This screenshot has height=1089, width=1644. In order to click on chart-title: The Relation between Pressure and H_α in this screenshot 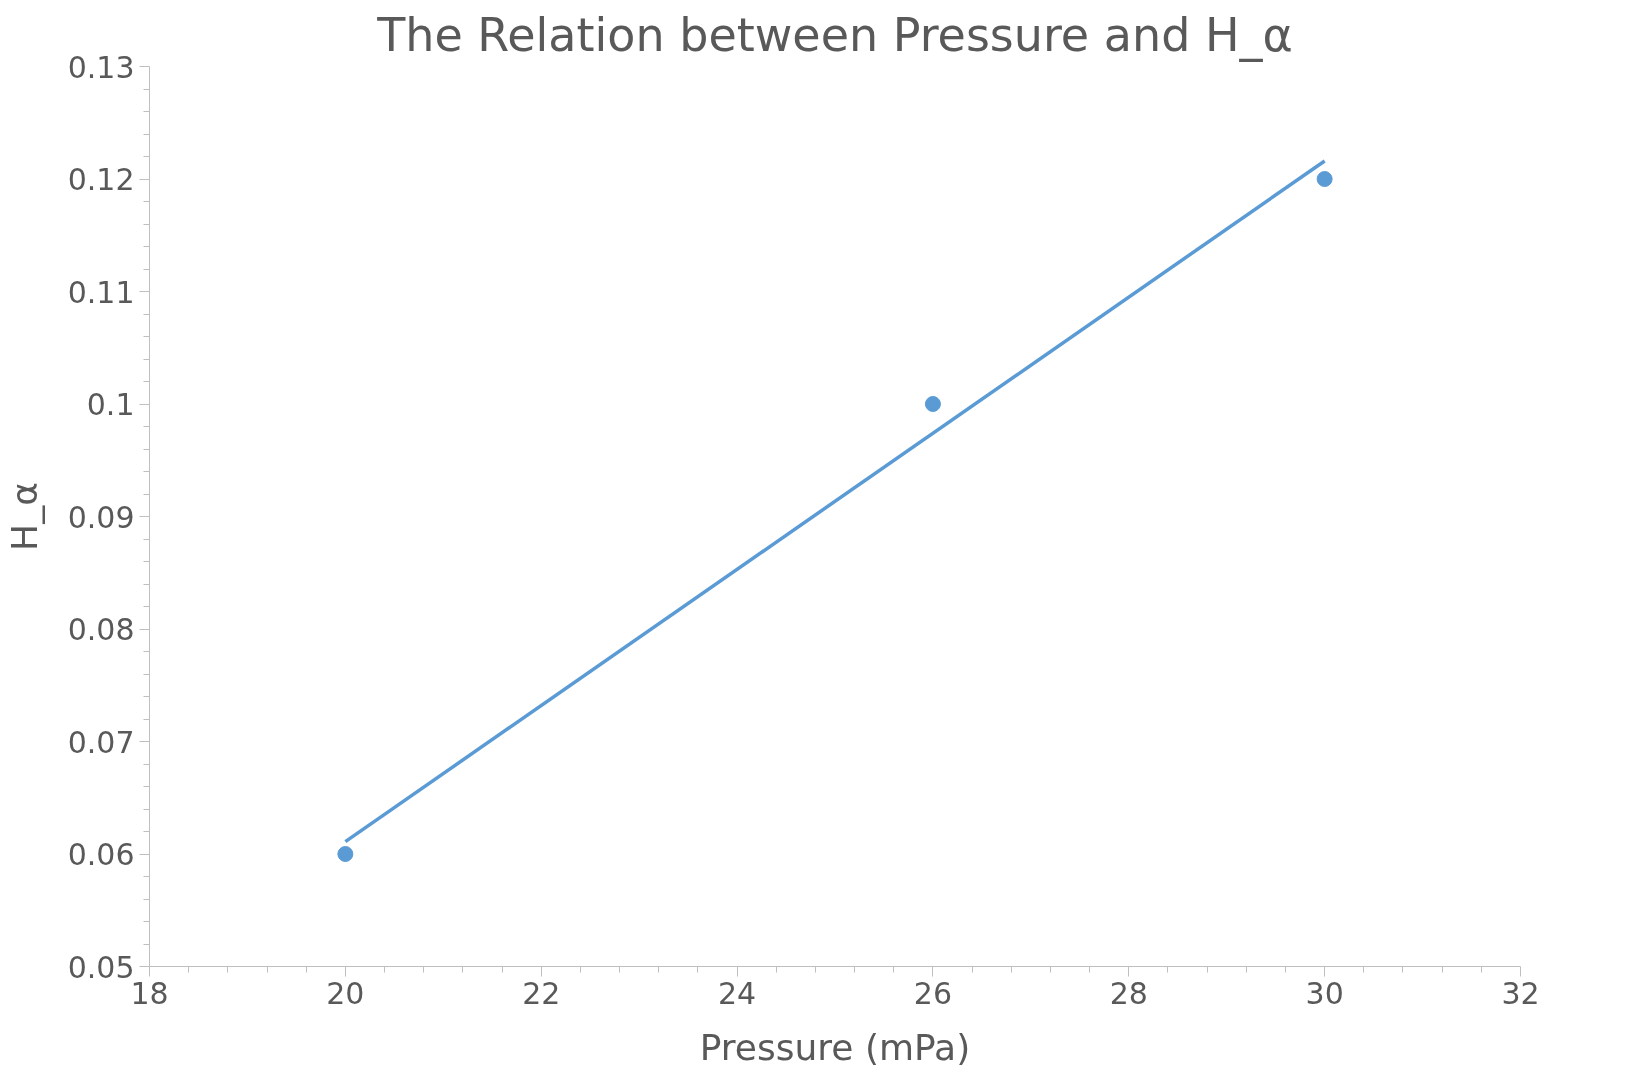, I will do `click(834, 34)`.